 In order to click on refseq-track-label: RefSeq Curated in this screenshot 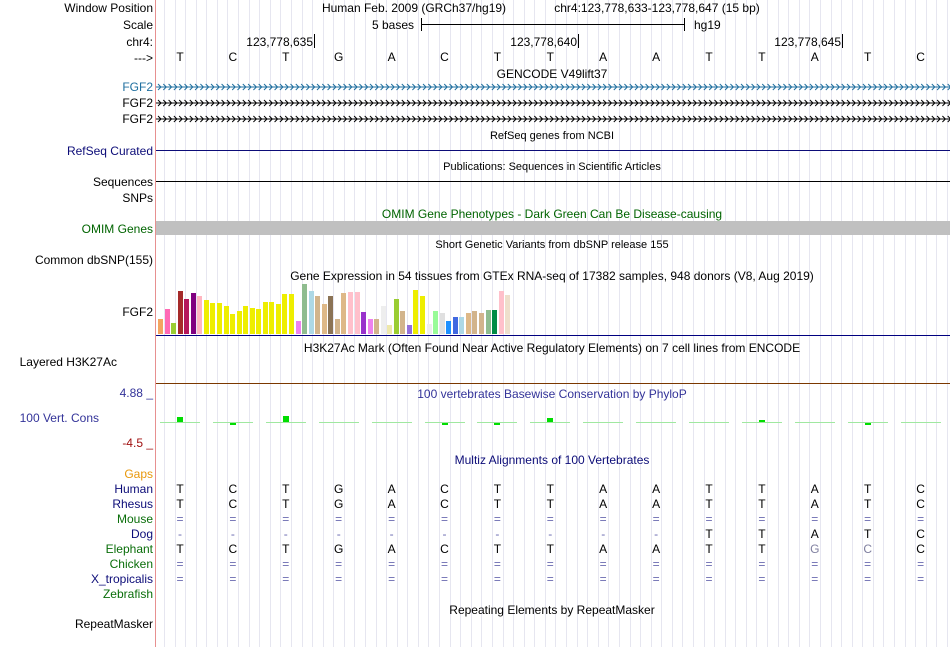, I will do `click(109, 151)`.